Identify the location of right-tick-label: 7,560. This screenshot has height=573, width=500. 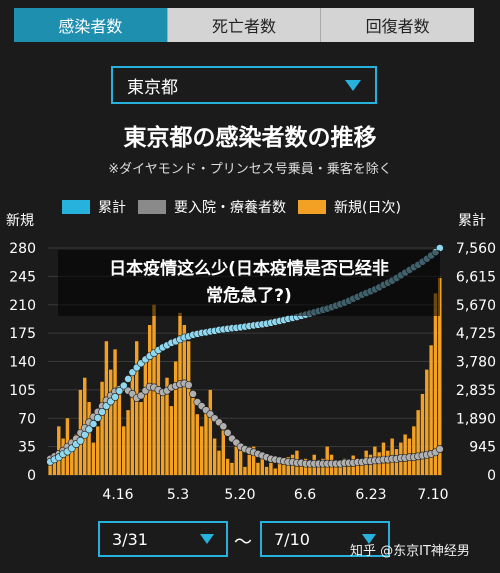
(476, 249).